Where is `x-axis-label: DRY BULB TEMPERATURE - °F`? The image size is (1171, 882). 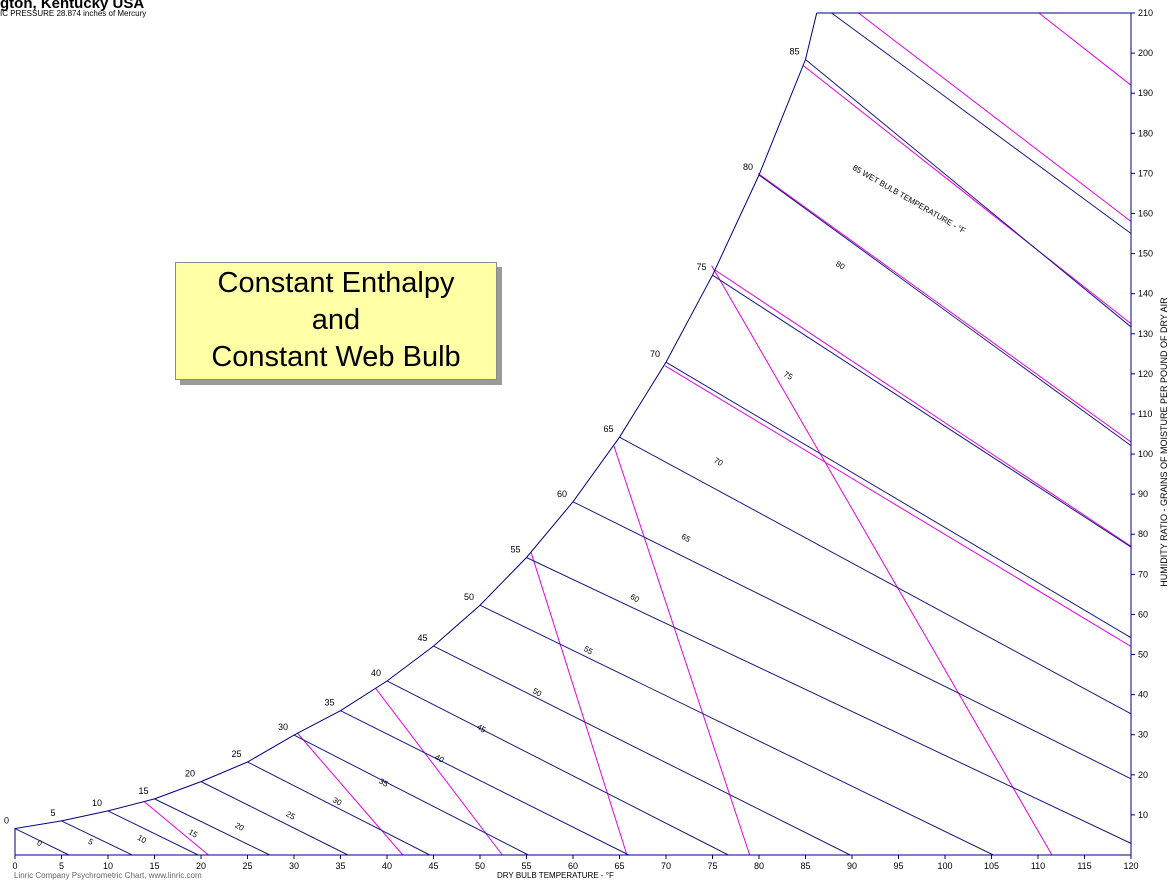 x-axis-label: DRY BULB TEMPERATURE - °F is located at coordinates (555, 875).